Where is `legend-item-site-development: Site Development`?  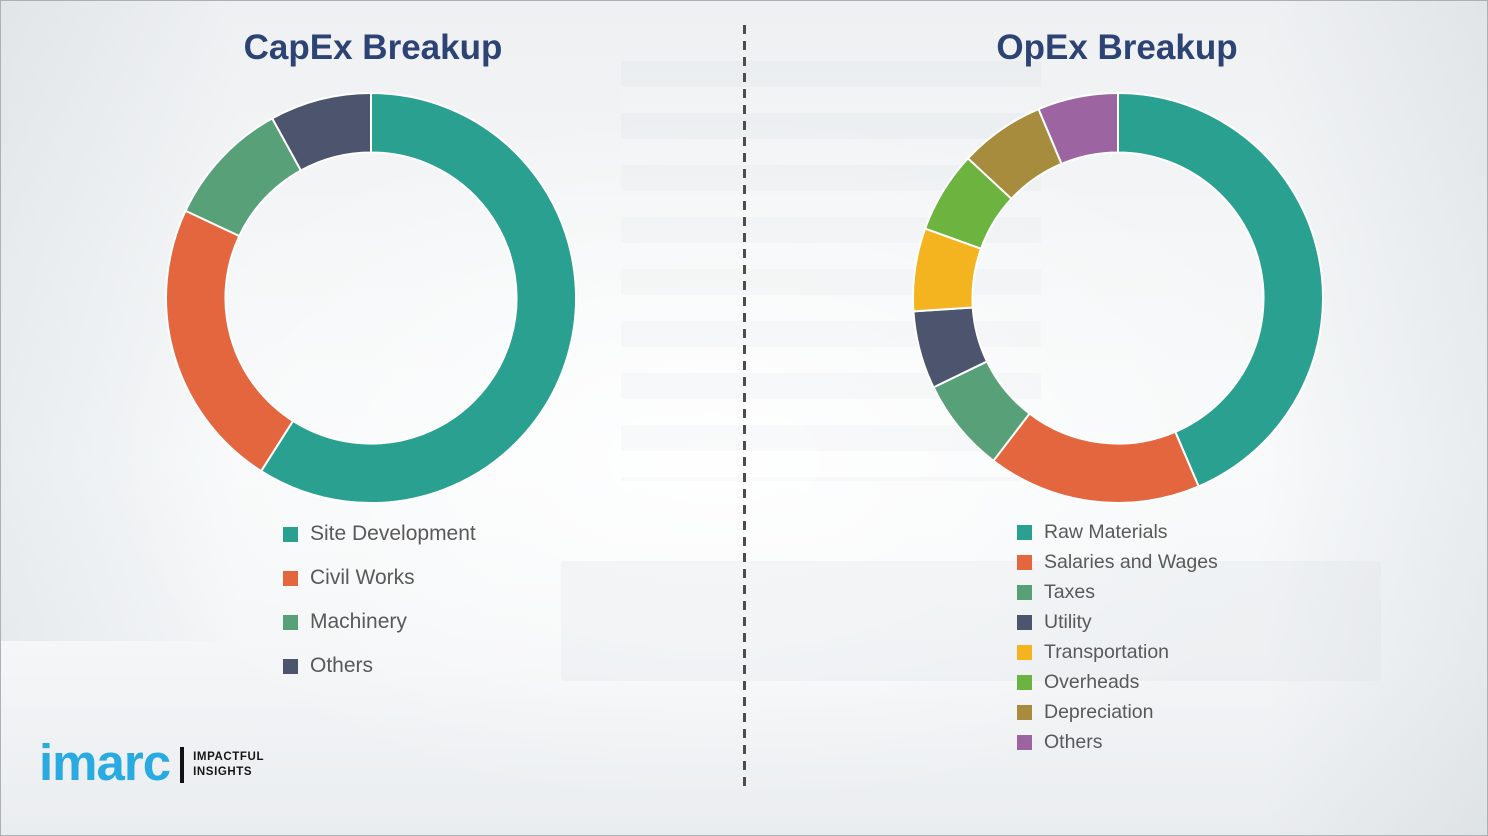 legend-item-site-development: Site Development is located at coordinates (379, 534).